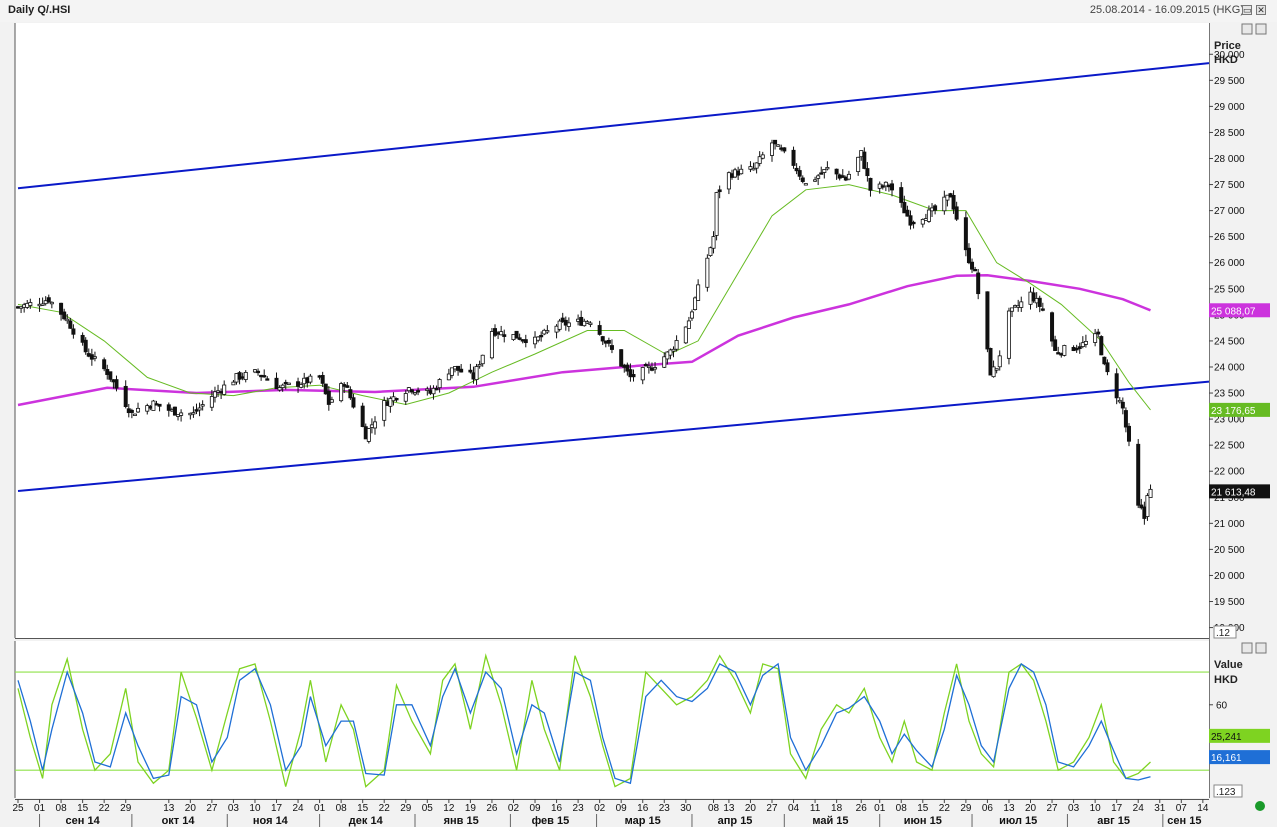 This screenshot has width=1277, height=827. What do you see at coordinates (1247, 648) in the screenshot?
I see `osc-pane-restore-icon` at bounding box center [1247, 648].